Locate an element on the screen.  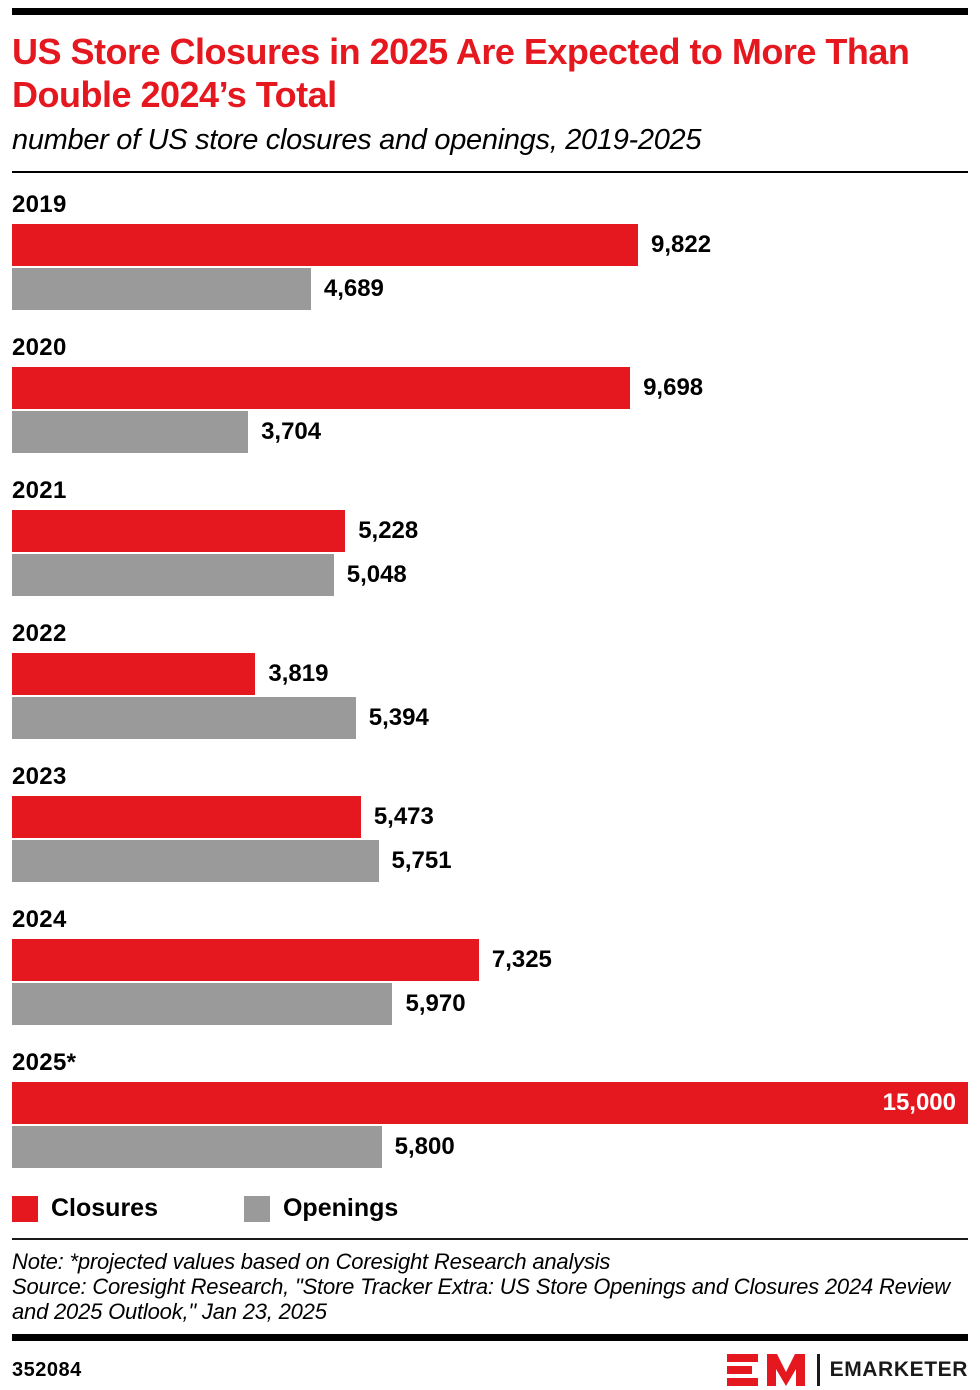
closures-swatch-icon is located at coordinates (25, 1208).